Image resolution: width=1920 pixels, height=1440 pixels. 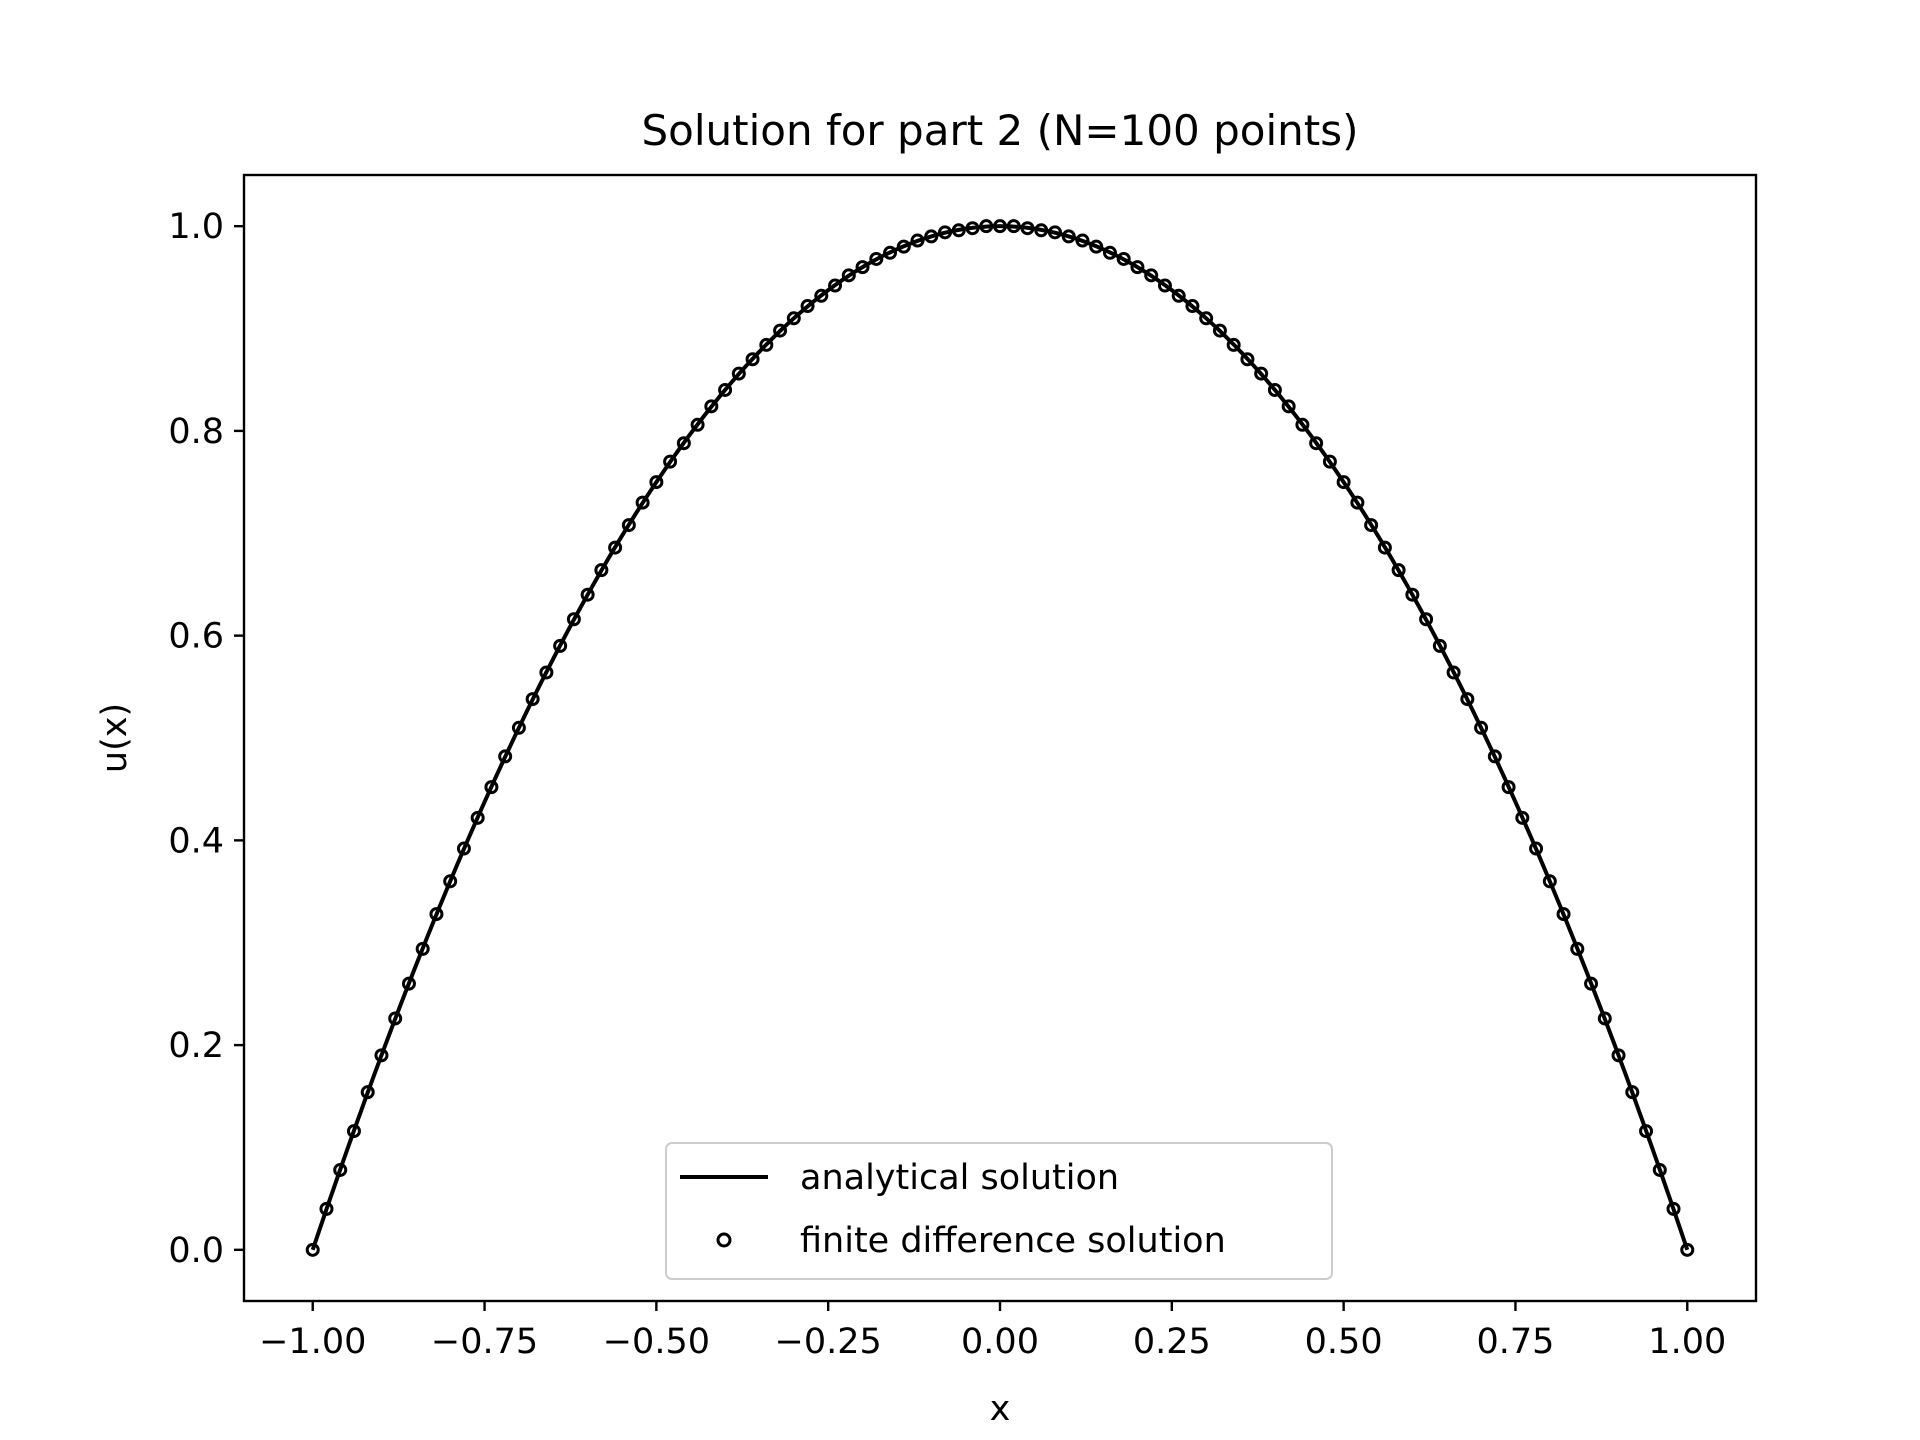 I want to click on x-tick-label: 0.50, so click(x=1344, y=1342).